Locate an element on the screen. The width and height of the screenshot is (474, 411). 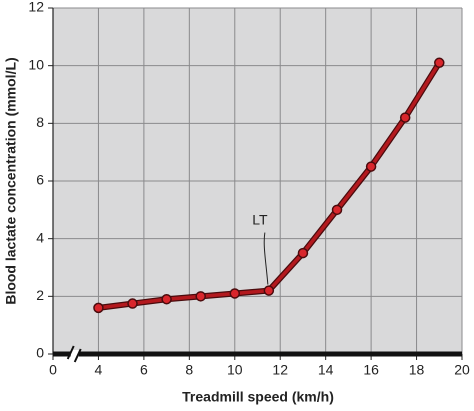
y-tick-label: 2 is located at coordinates (40, 295).